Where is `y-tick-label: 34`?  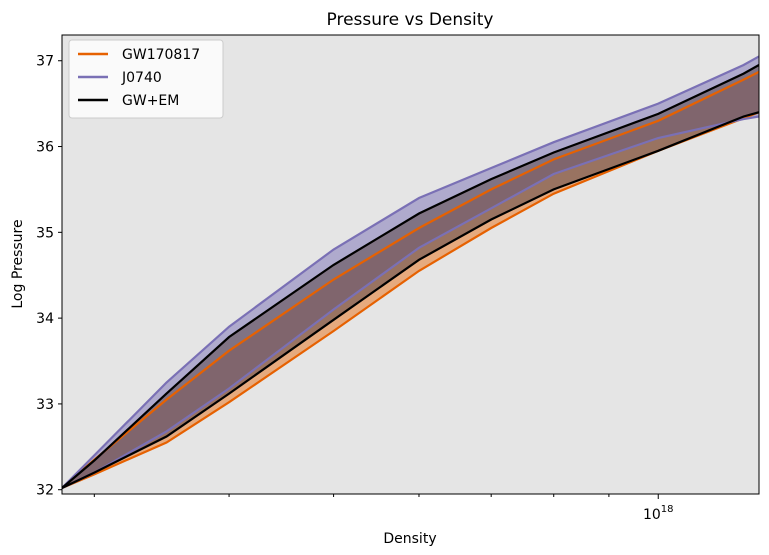 y-tick-label: 34 is located at coordinates (45, 319).